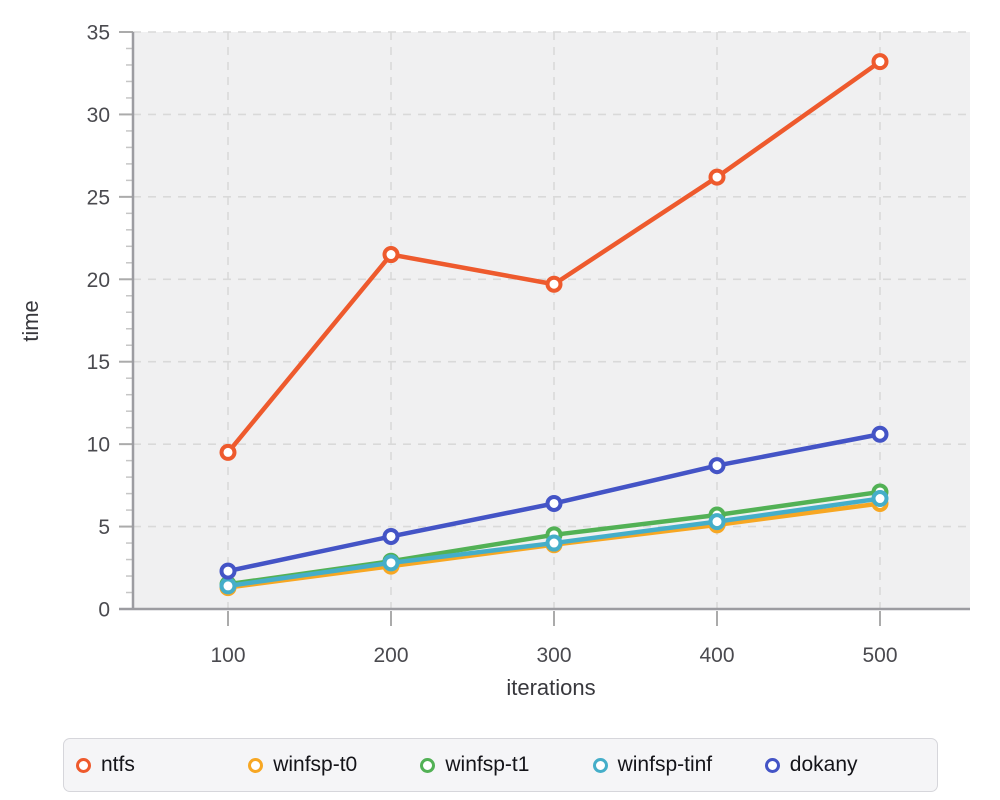  What do you see at coordinates (256, 765) in the screenshot?
I see `legend-marker-winfsp-t0-icon` at bounding box center [256, 765].